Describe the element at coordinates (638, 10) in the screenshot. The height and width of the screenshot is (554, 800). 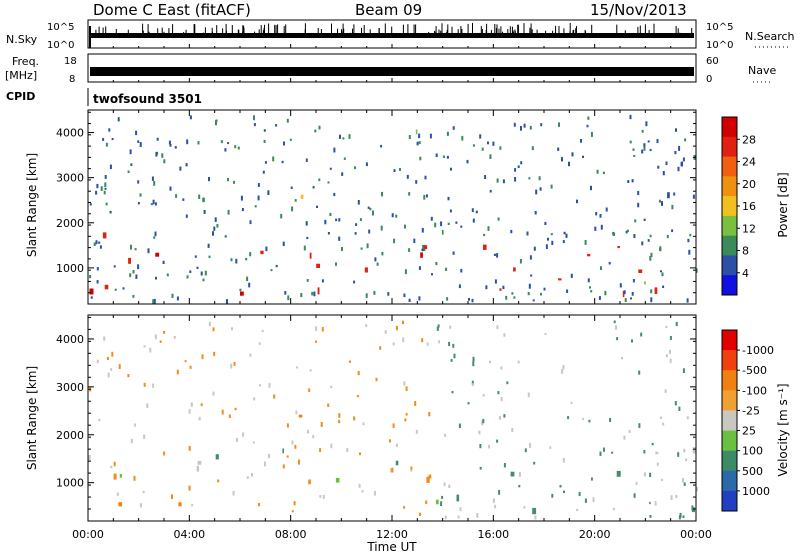
I see `date-title: 15/Nov/2013` at that location.